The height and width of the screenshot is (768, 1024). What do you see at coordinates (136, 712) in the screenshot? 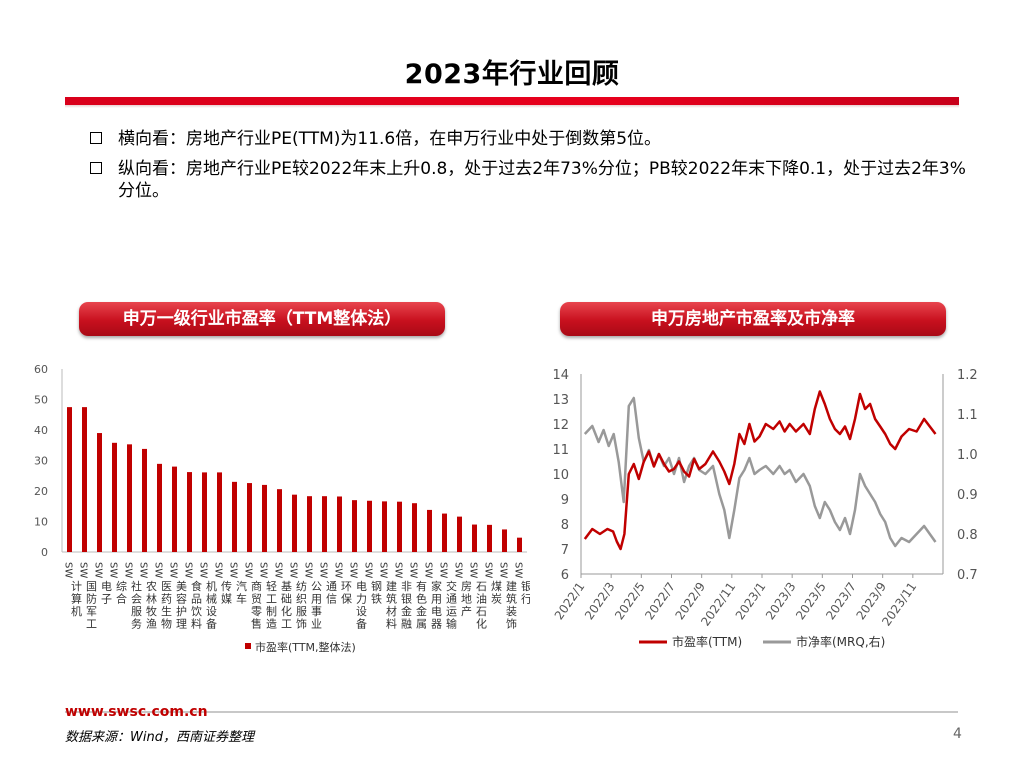
I see `footer-url: www.swsc.com.cn` at bounding box center [136, 712].